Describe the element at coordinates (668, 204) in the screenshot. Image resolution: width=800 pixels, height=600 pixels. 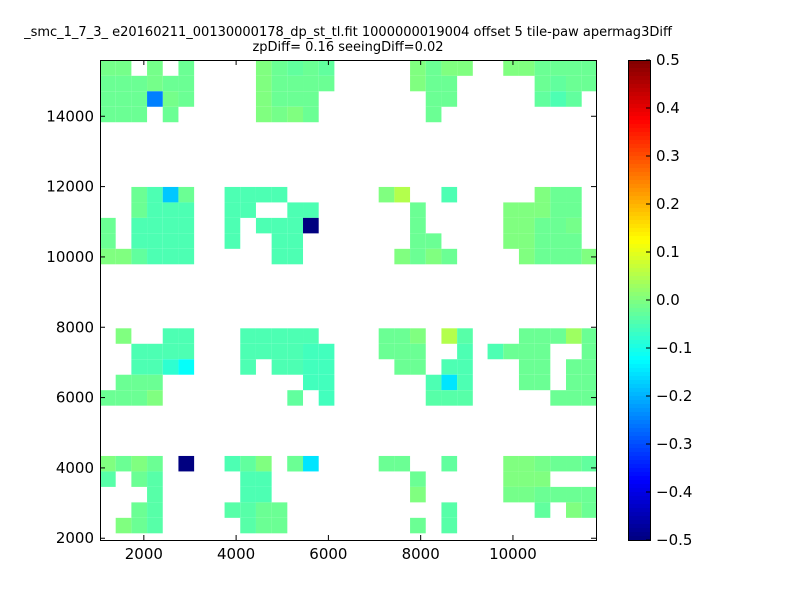
I see `colorbar-tick-label: 0.2` at that location.